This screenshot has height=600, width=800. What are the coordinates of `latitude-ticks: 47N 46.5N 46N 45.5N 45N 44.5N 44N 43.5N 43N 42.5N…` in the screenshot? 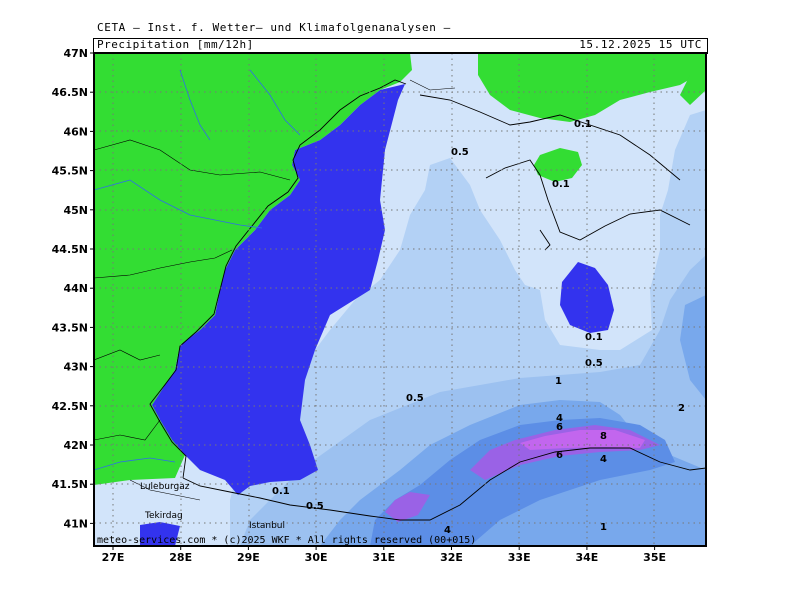 It's located at (73, 288).